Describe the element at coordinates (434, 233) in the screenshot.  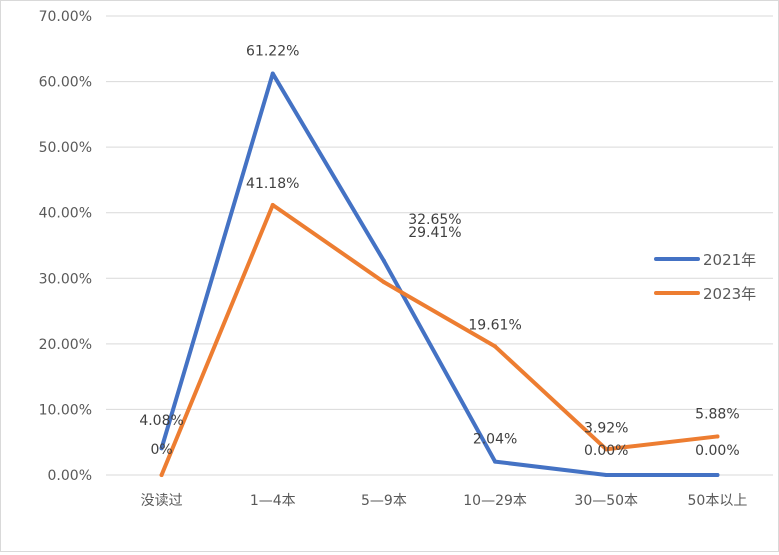
I see `data-label: 29.41%` at that location.